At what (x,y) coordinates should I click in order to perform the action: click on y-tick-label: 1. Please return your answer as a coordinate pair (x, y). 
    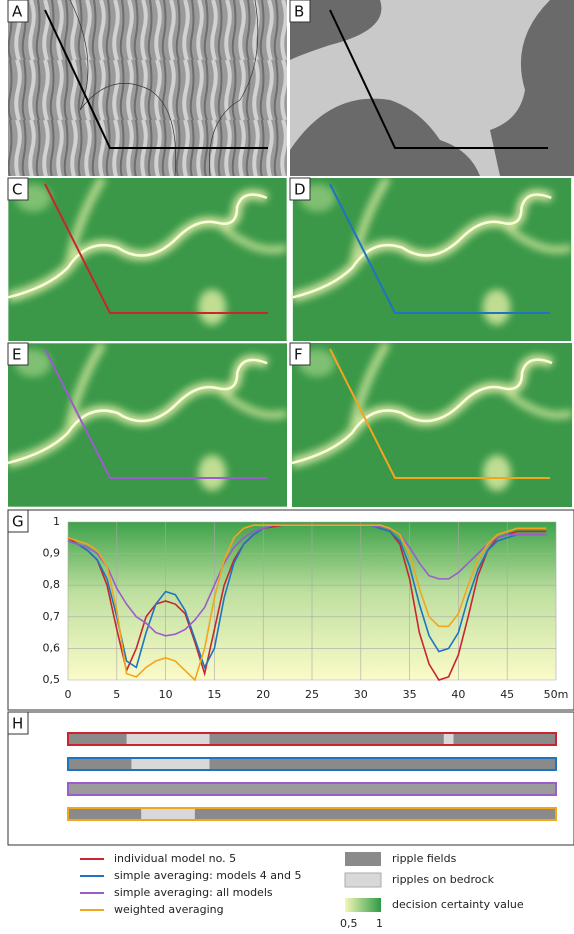
    Looking at the image, I should click on (56, 521).